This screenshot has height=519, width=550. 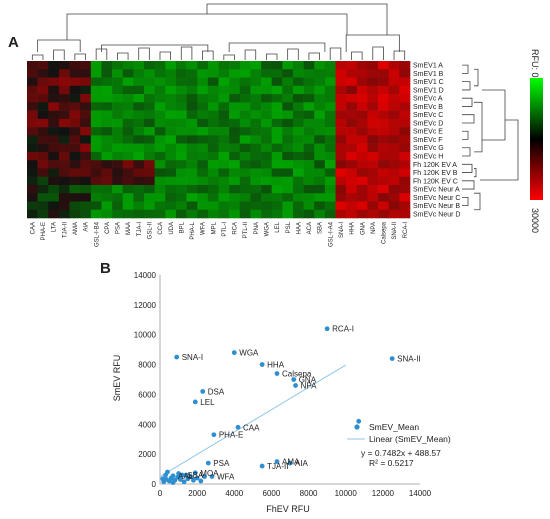 I want to click on trend-line, so click(x=252, y=421).